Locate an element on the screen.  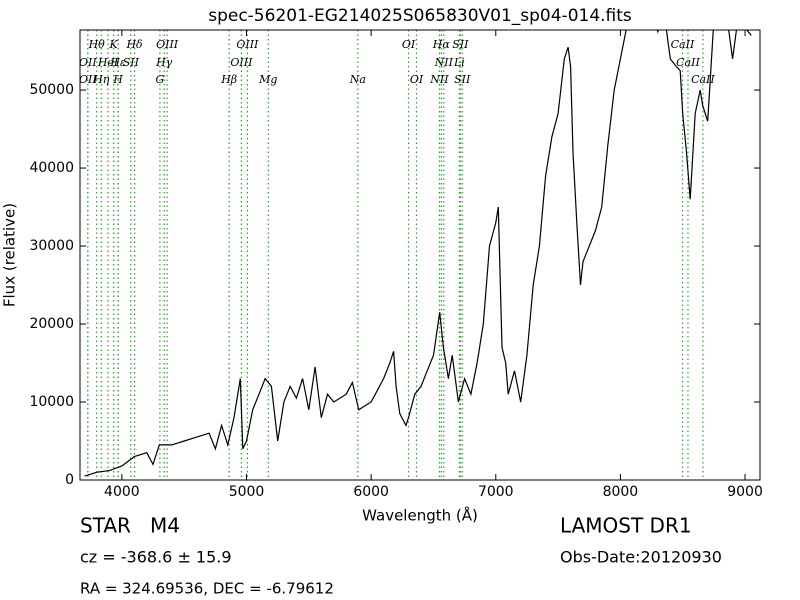
info-right: Obs-Date:20120930 is located at coordinates (641, 557).